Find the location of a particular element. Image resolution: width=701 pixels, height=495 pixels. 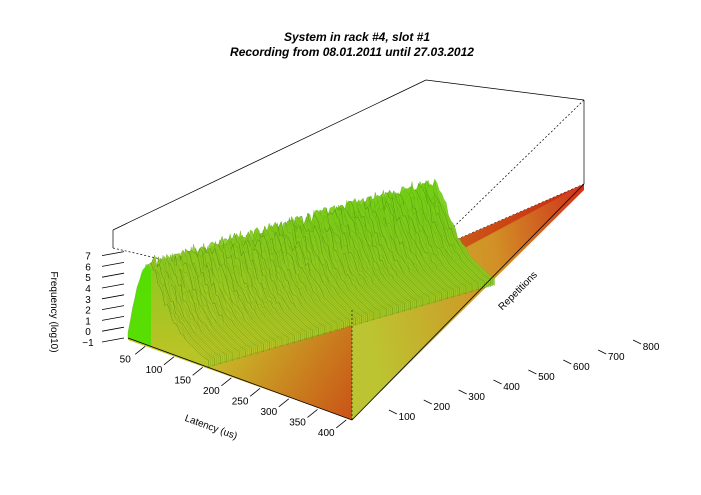

y-tick: 400 is located at coordinates (506, 386).